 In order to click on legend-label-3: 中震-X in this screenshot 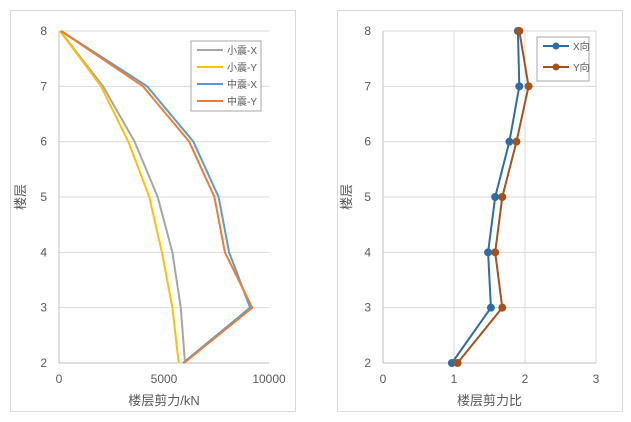, I will do `click(242, 84)`.